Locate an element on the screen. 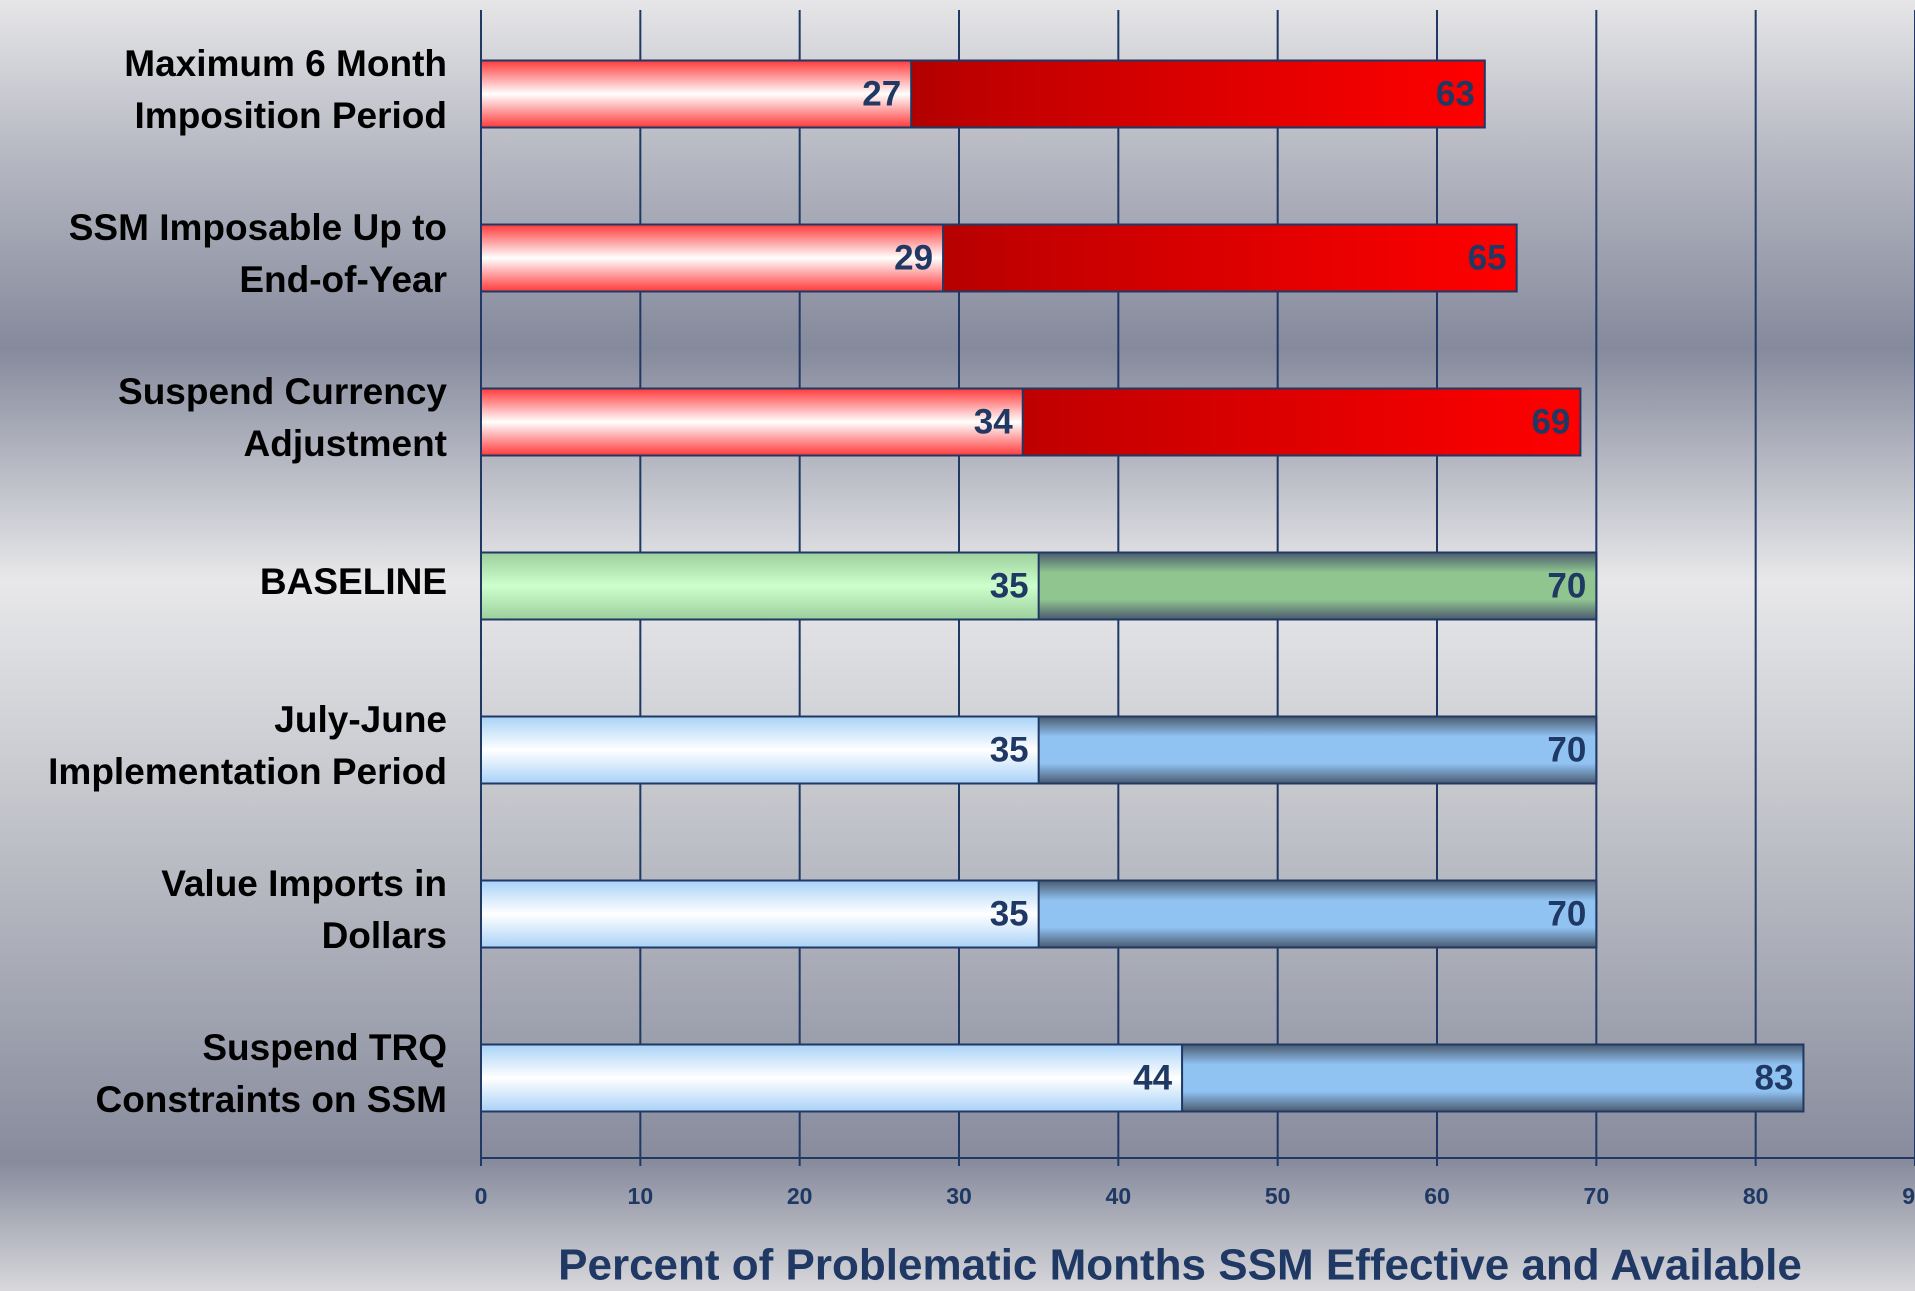  y-tick-label: Value Imports in is located at coordinates (304, 883).